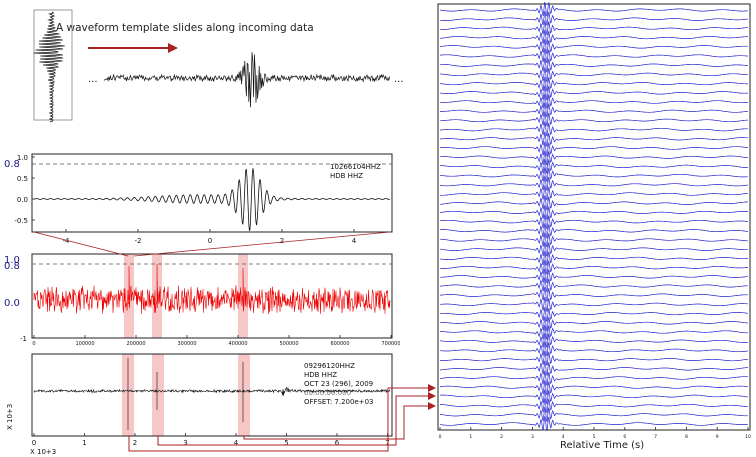 The height and width of the screenshot is (457, 756). Describe the element at coordinates (22, 179) in the screenshot. I see `template-ytick-label: 0.5` at that location.